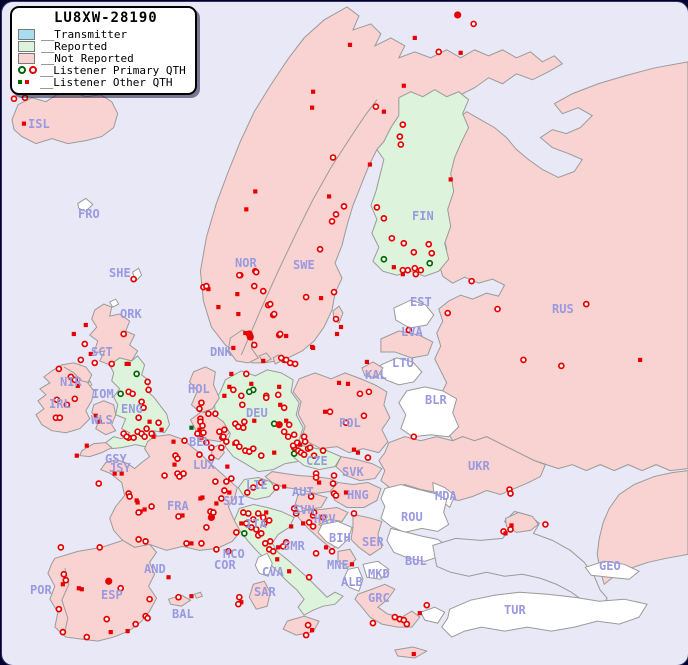  What do you see at coordinates (199, 389) in the screenshot?
I see `country-label-HOL: HOL` at bounding box center [199, 389].